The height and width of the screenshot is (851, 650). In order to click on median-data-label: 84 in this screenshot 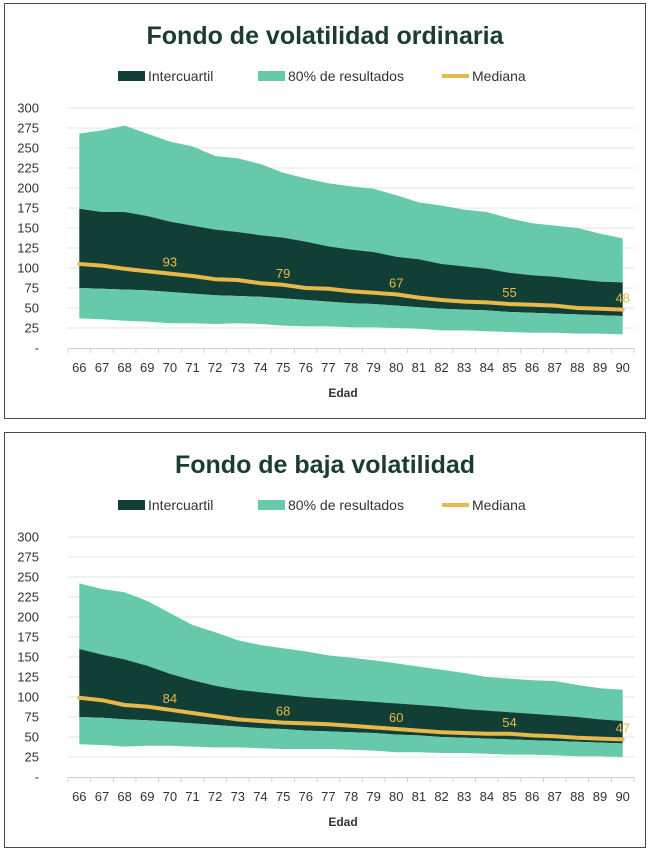, I will do `click(170, 698)`.